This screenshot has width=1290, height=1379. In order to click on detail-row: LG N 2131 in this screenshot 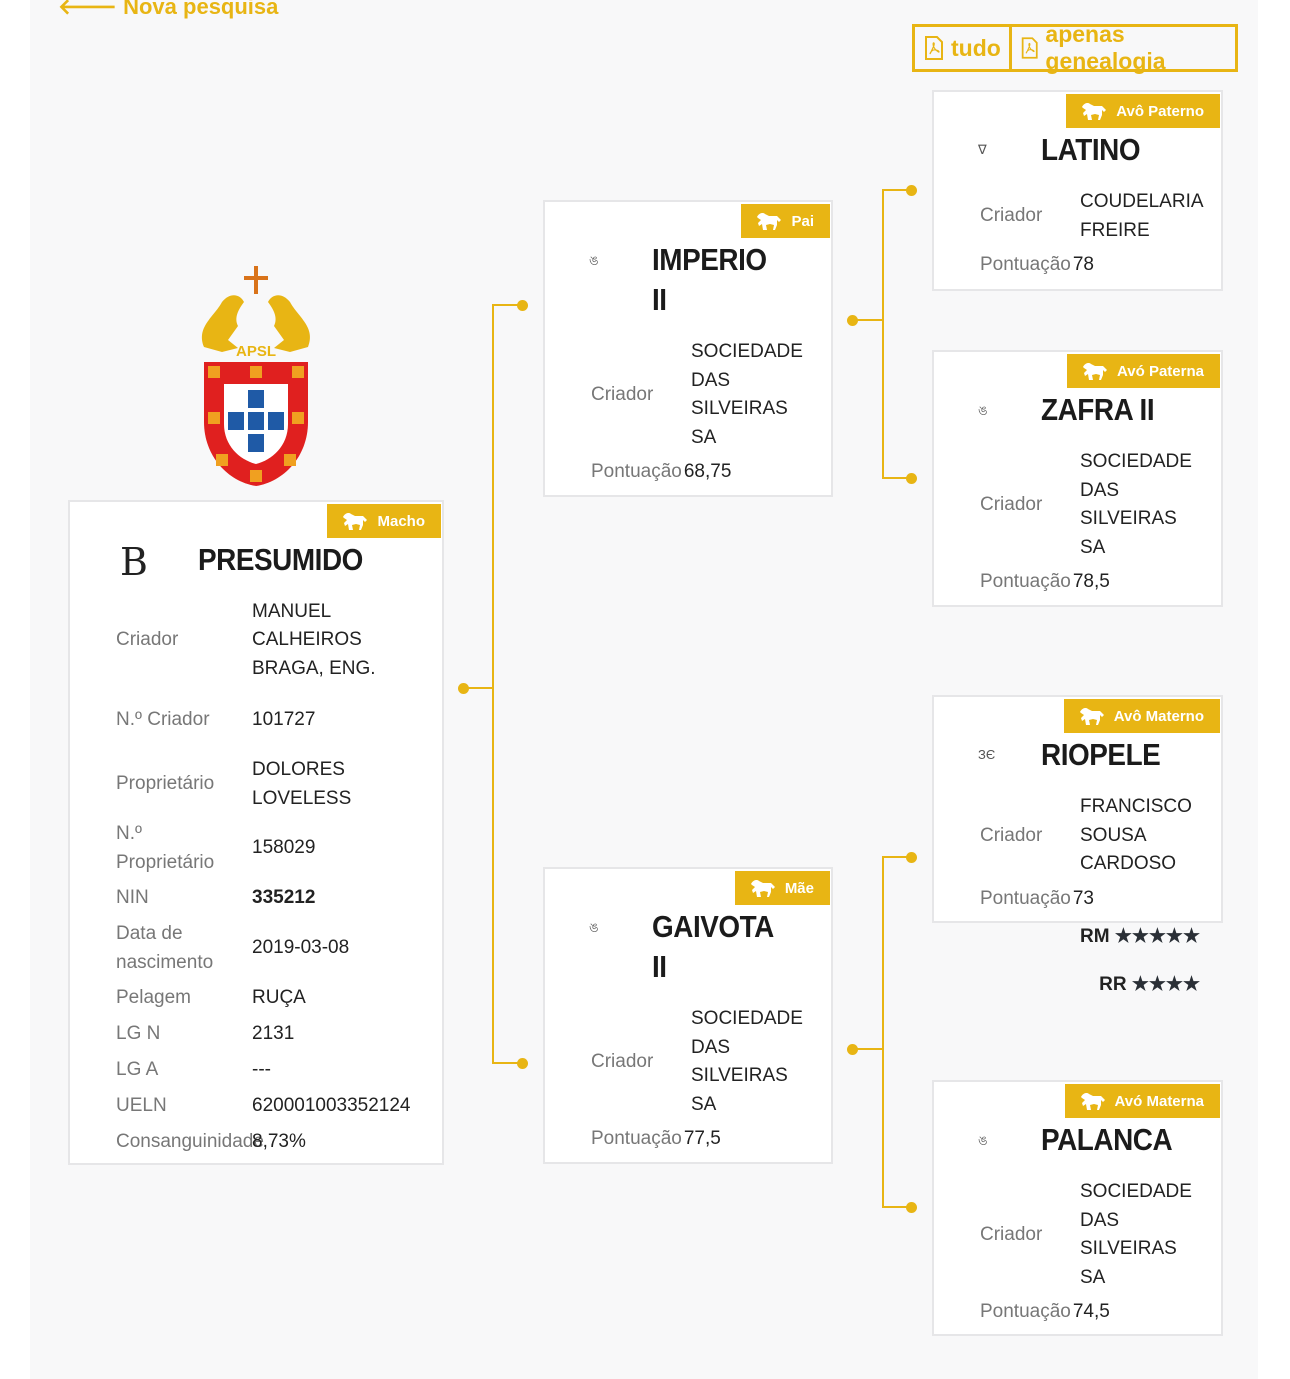, I will do `click(281, 1034)`.